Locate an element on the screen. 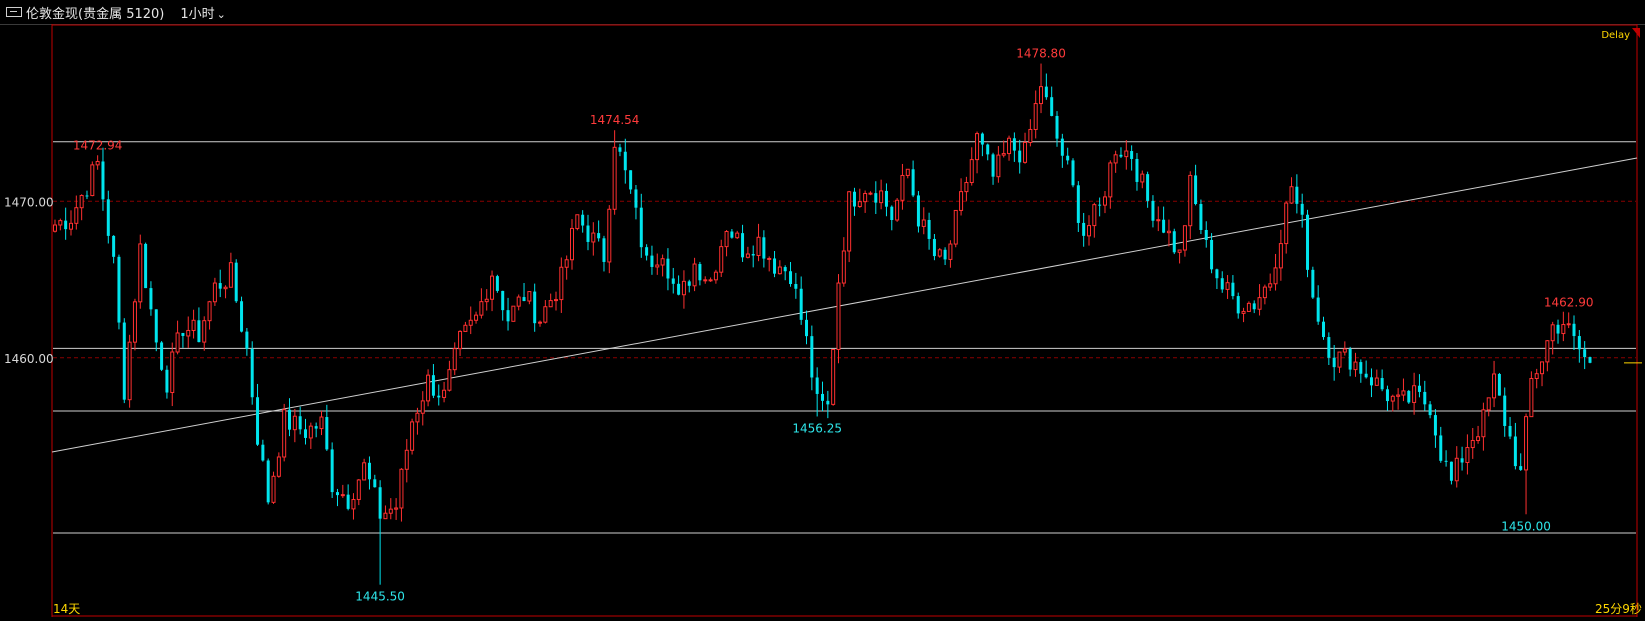 This screenshot has height=621, width=1645. window-menu-icon is located at coordinates (14, 12).